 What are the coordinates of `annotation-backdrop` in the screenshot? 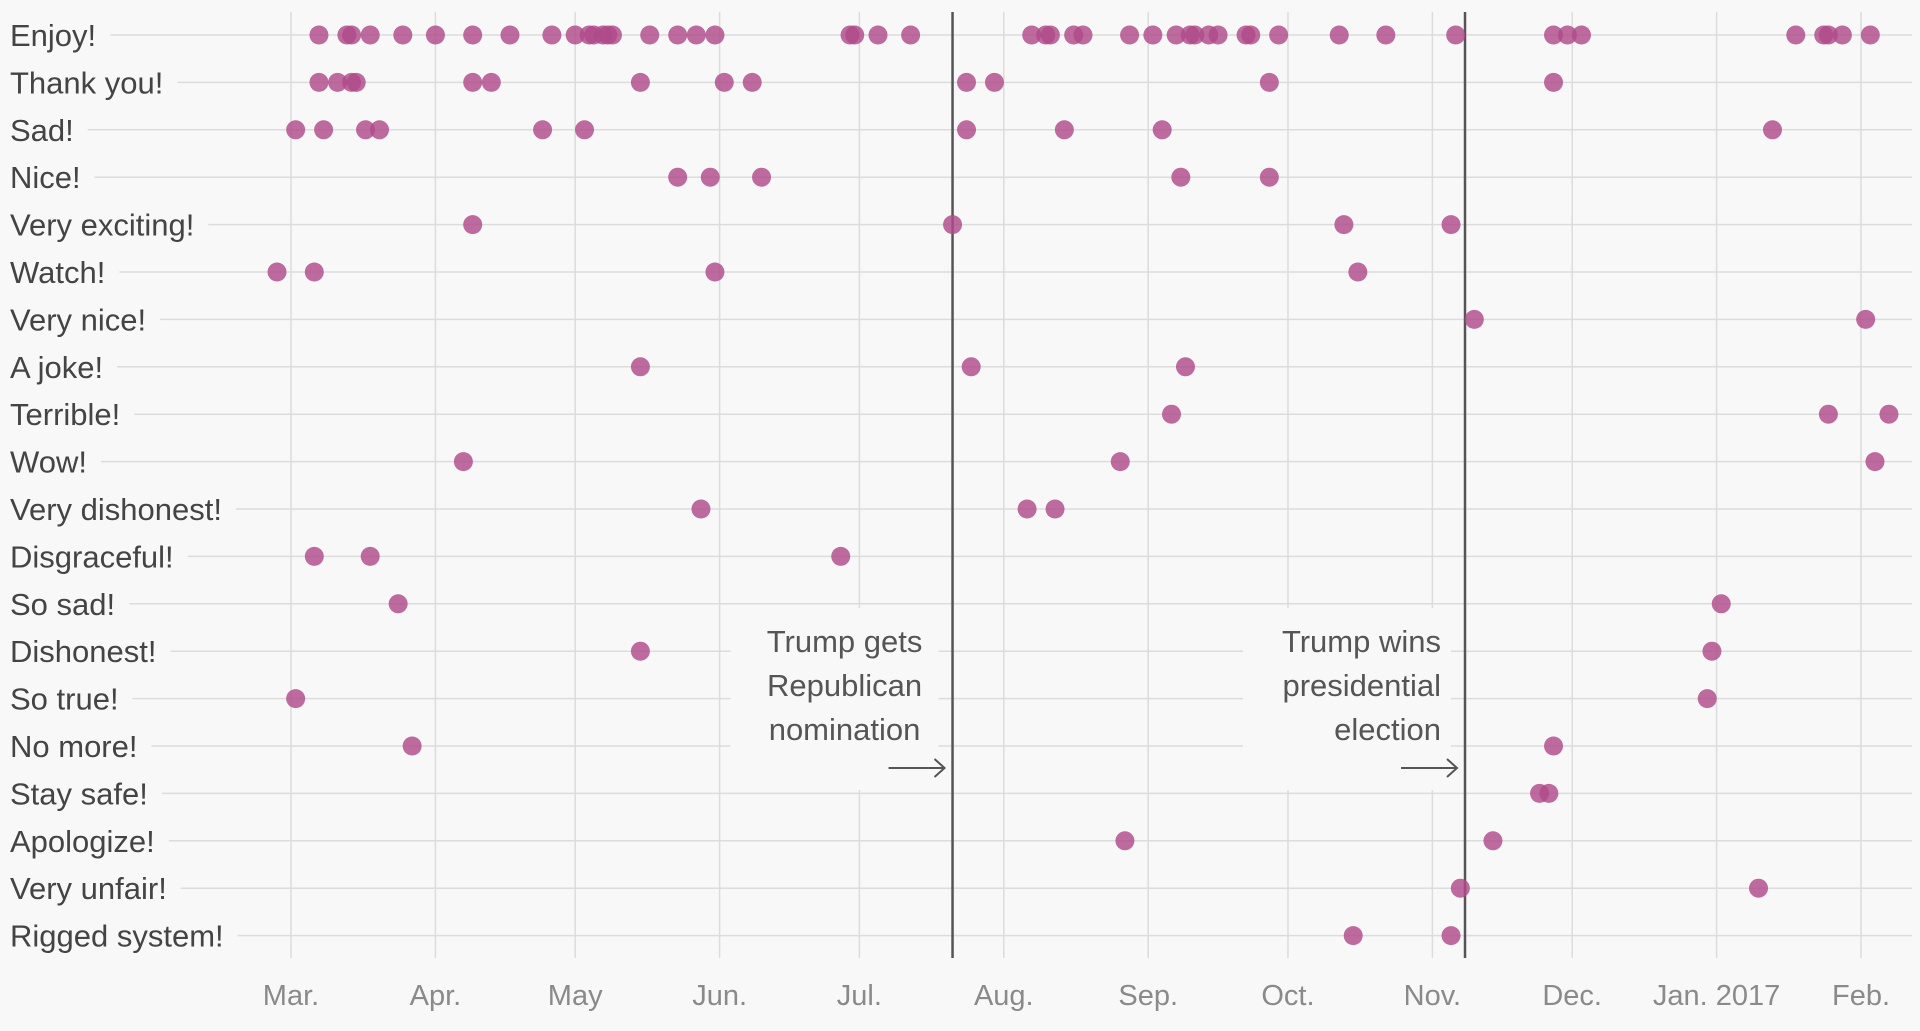 It's located at (1347, 699).